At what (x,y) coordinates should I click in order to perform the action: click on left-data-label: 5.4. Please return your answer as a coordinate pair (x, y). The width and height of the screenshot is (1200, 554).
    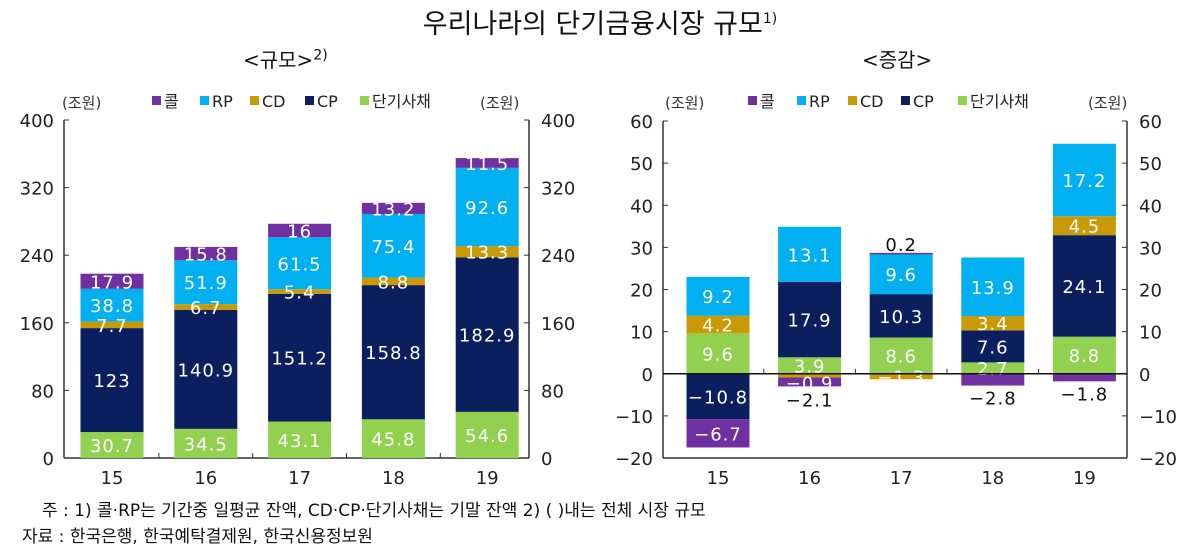
    Looking at the image, I should click on (300, 293).